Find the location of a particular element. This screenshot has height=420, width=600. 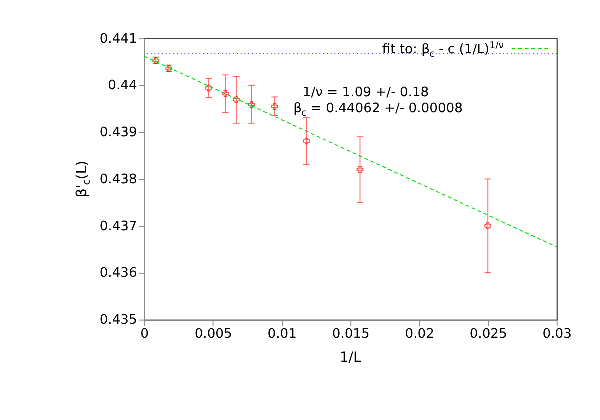

y-tick-label: 0.438 is located at coordinates (119, 180).